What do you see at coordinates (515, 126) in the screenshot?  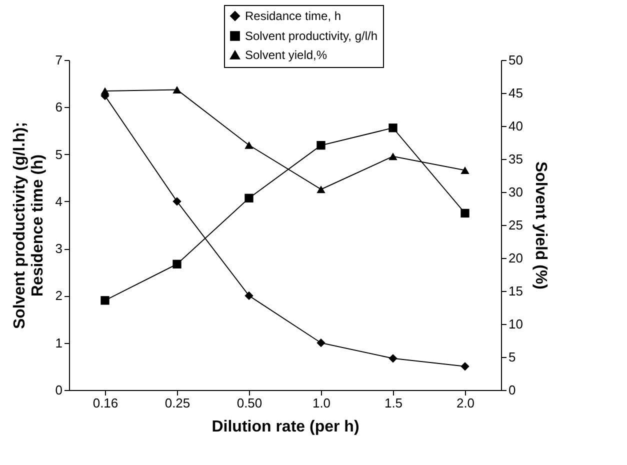 I see `y2-tick-label: 40` at bounding box center [515, 126].